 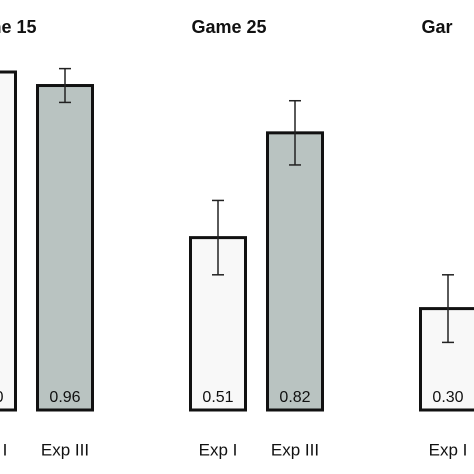 I want to click on value-label: 0.30, so click(x=447, y=397).